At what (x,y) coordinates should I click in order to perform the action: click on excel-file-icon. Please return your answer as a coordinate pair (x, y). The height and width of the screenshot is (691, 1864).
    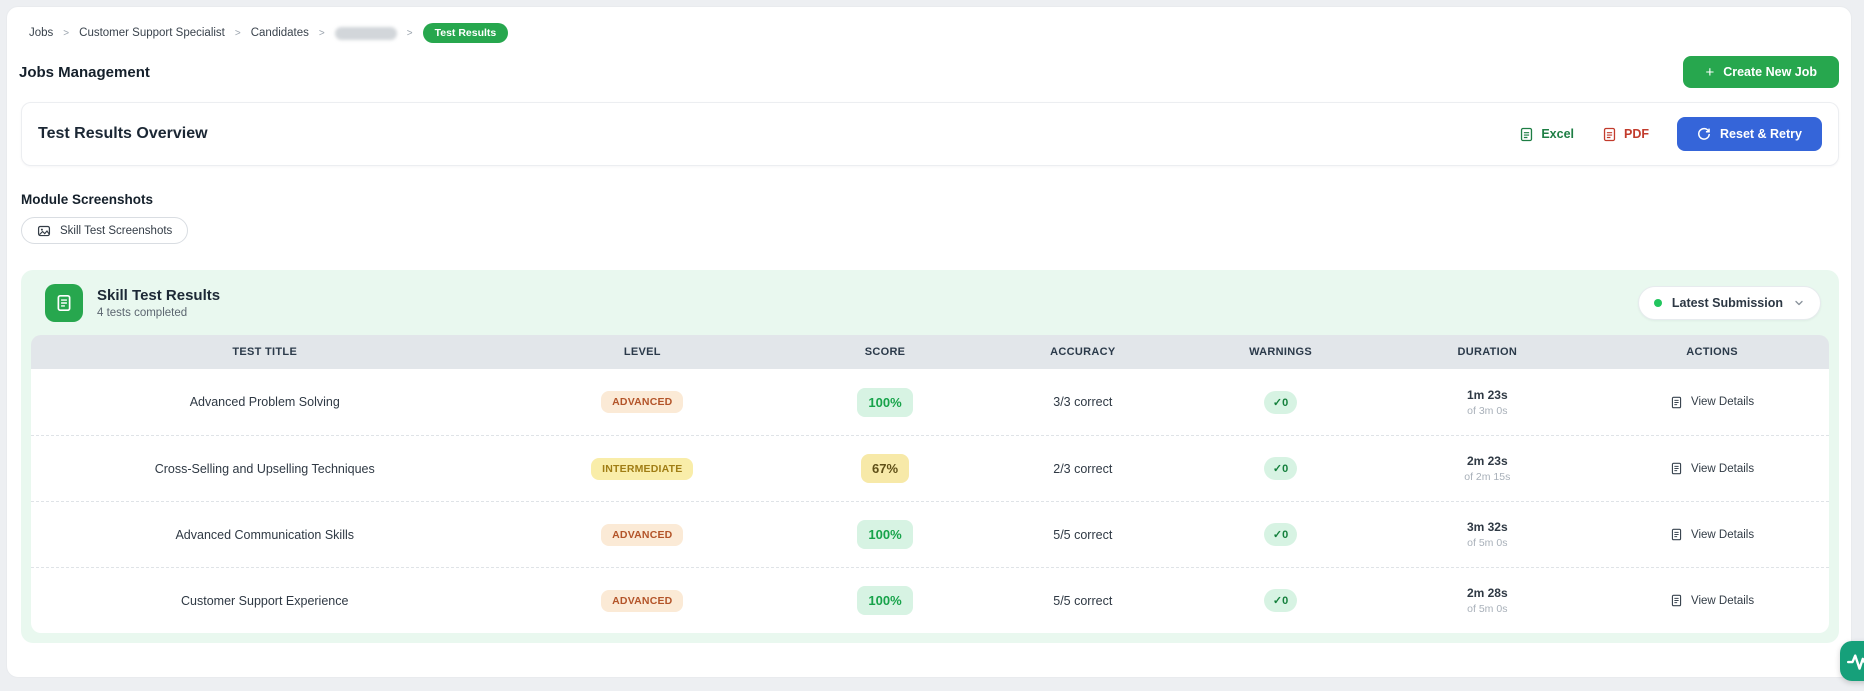
    Looking at the image, I should click on (1526, 134).